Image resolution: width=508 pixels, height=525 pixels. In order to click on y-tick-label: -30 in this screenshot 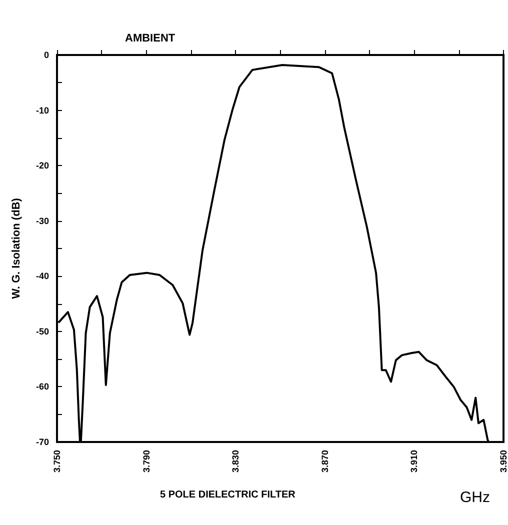, I will do `click(42, 221)`.